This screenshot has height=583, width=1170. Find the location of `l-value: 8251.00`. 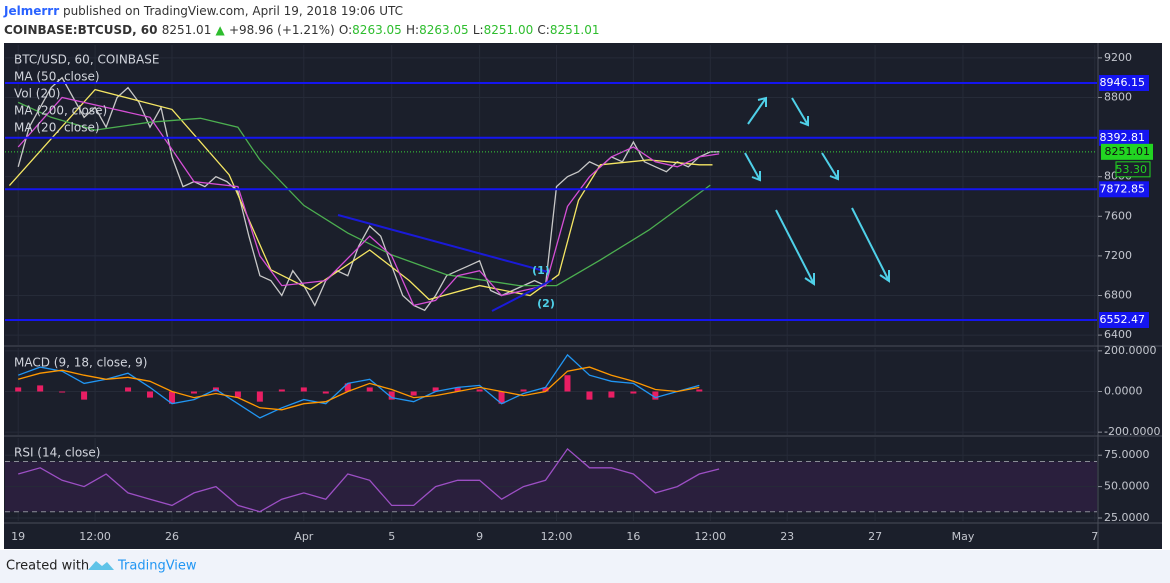

l-value: 8251.00 is located at coordinates (509, 30).